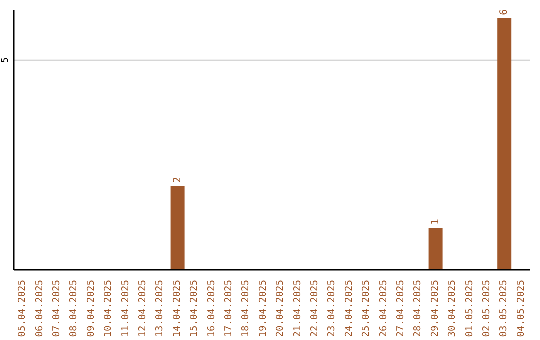 Image resolution: width=540 pixels, height=340 pixels. Describe the element at coordinates (212, 309) in the screenshot. I see `x-tick-label: 16.04.2025` at that location.